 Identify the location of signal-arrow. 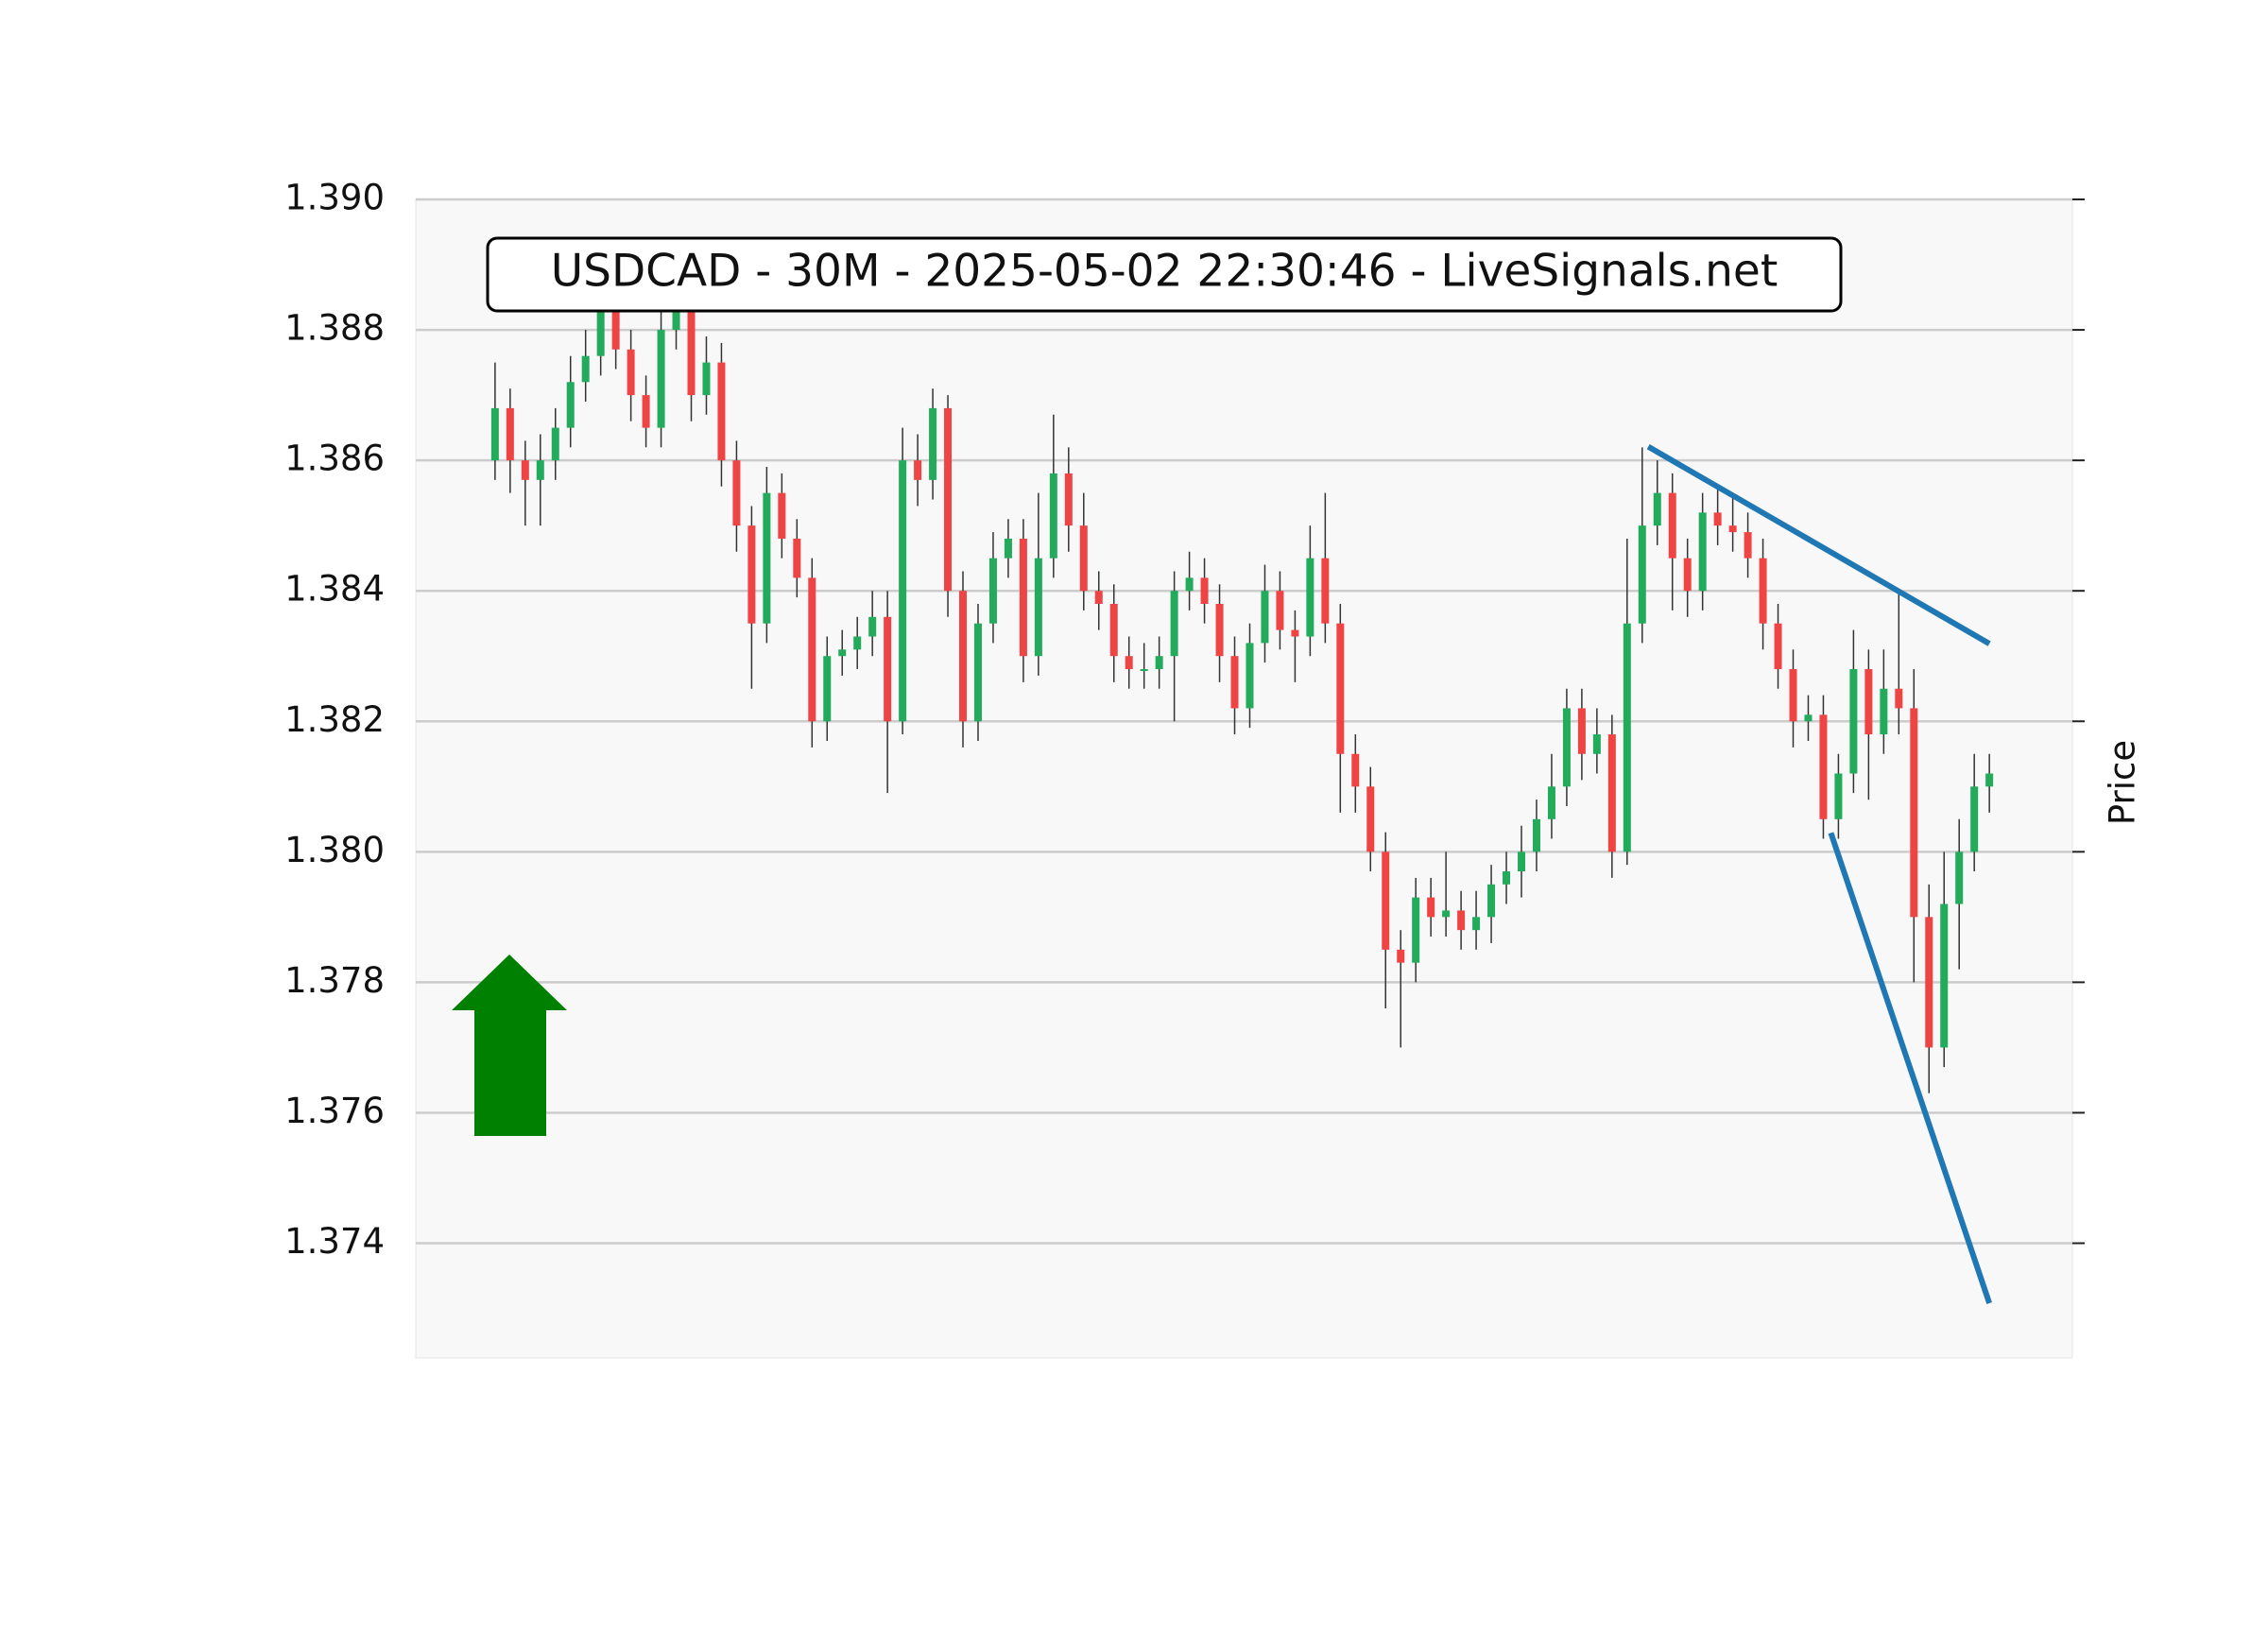
(509, 1045).